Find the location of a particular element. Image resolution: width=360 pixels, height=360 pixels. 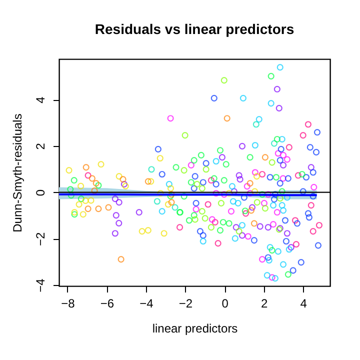

chart-title: Residuals vs linear predictors is located at coordinates (194, 29).